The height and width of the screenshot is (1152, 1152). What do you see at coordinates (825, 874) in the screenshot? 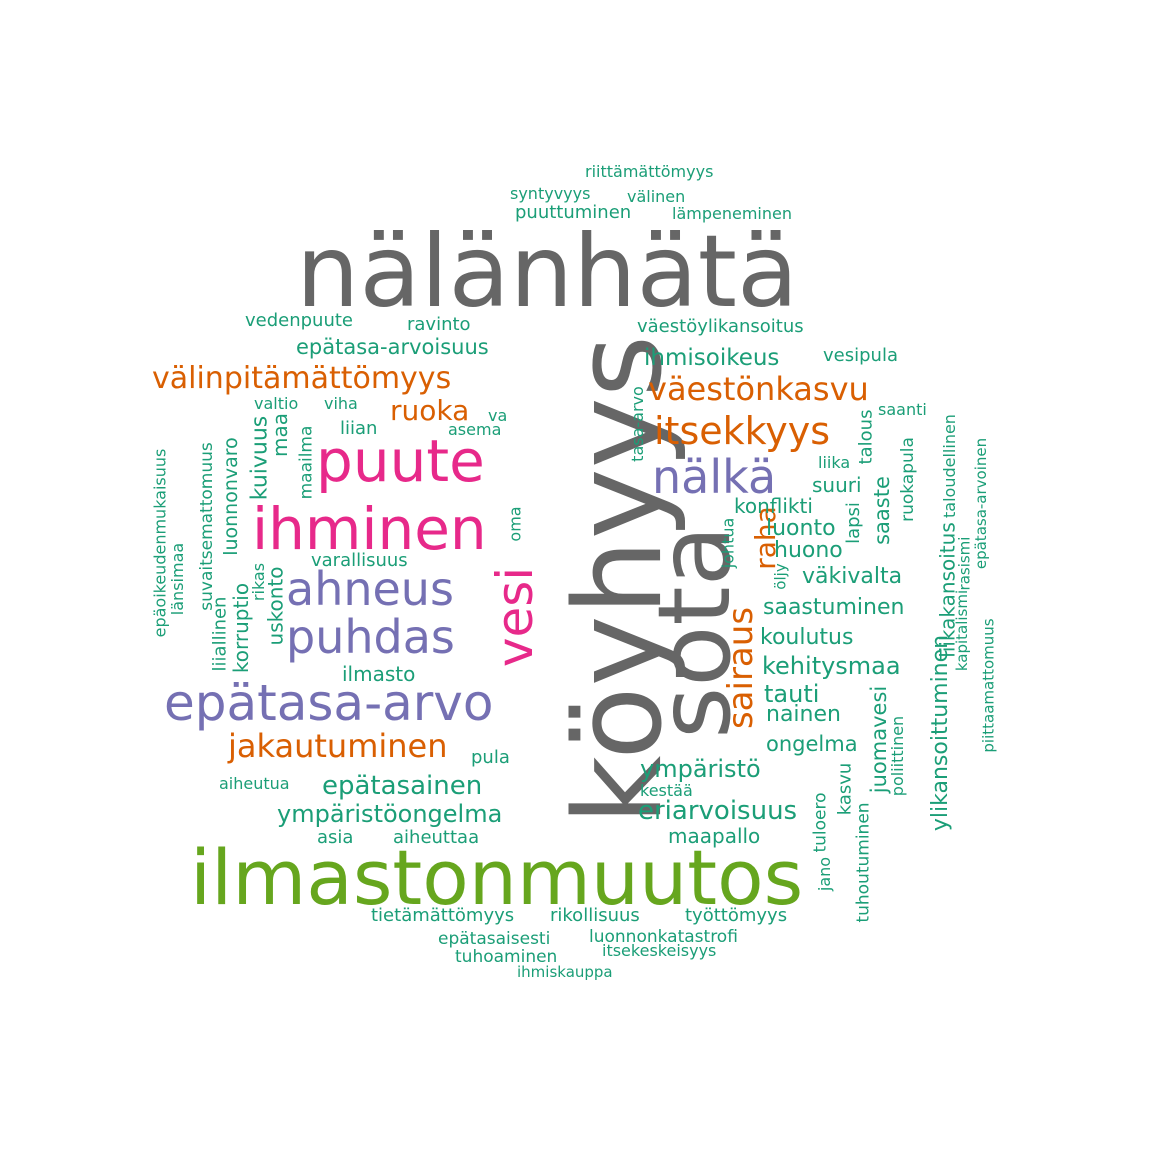
I see `word-jano: jano` at bounding box center [825, 874].